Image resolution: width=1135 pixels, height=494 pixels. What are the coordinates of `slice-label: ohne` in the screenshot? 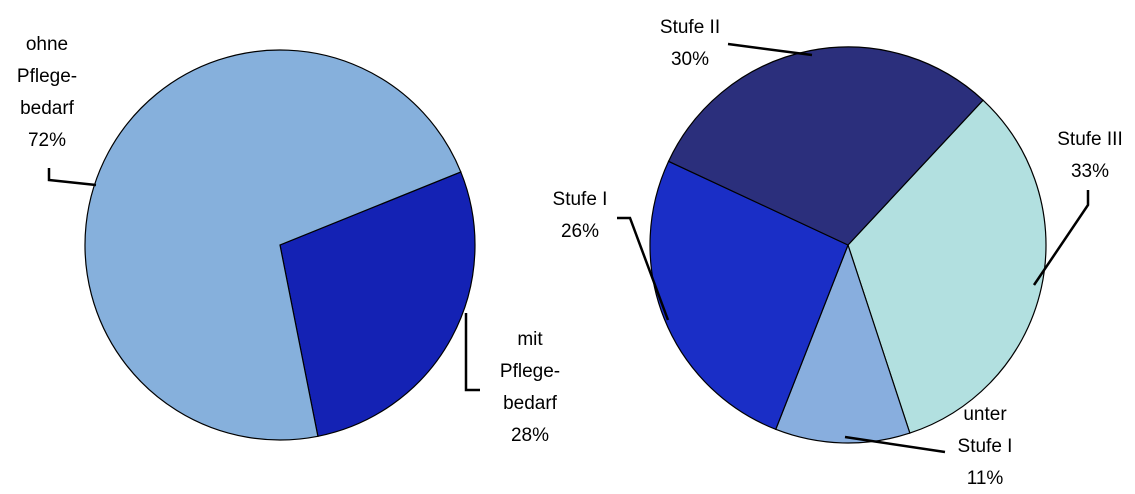 It's located at (47, 44).